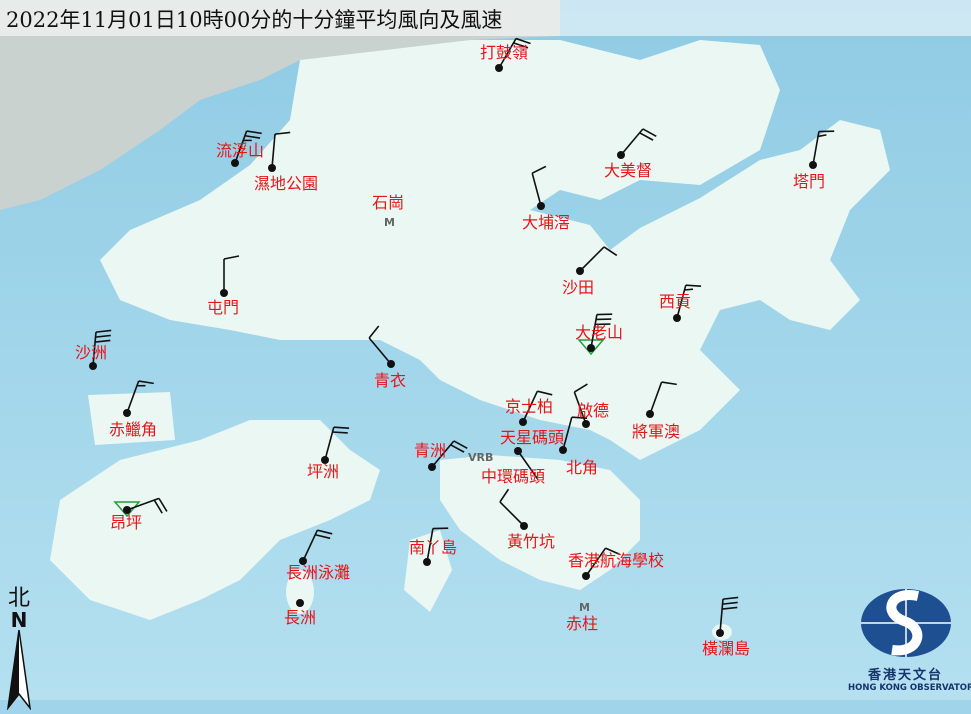  What do you see at coordinates (433, 548) in the screenshot?
I see `station-label: 南丫島` at bounding box center [433, 548].